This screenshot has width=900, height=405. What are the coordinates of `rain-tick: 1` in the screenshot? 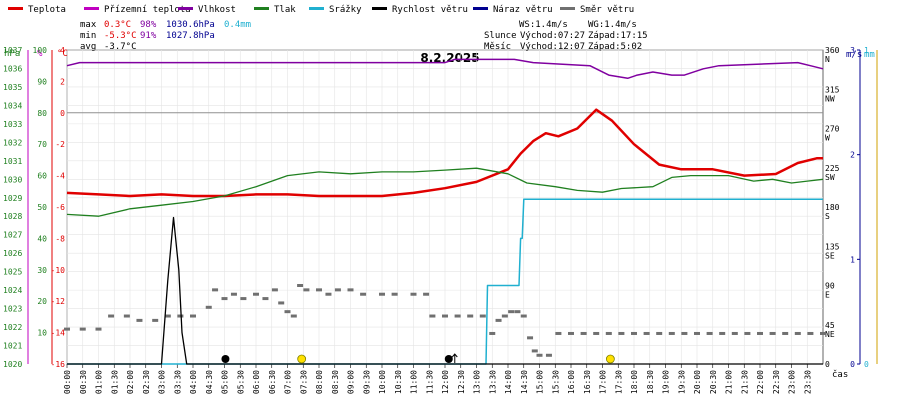 It's located at (866, 50).